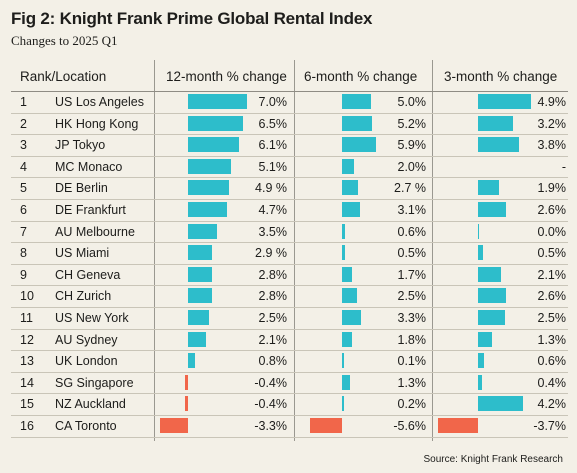 This screenshot has height=473, width=577. What do you see at coordinates (273, 210) in the screenshot?
I see `value-label-m12: 4.7%` at bounding box center [273, 210].